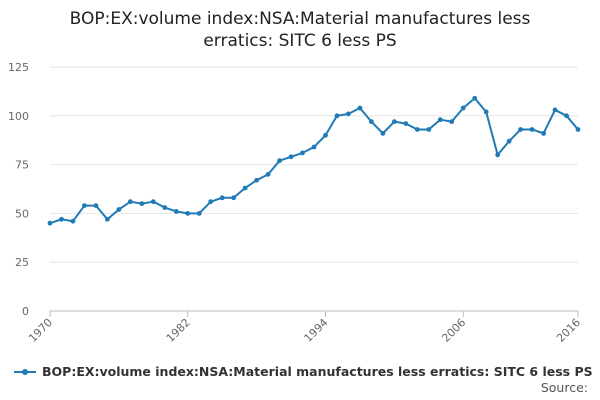 The height and width of the screenshot is (400, 600). Describe the element at coordinates (568, 330) in the screenshot. I see `x-tick-label: 2016` at that location.